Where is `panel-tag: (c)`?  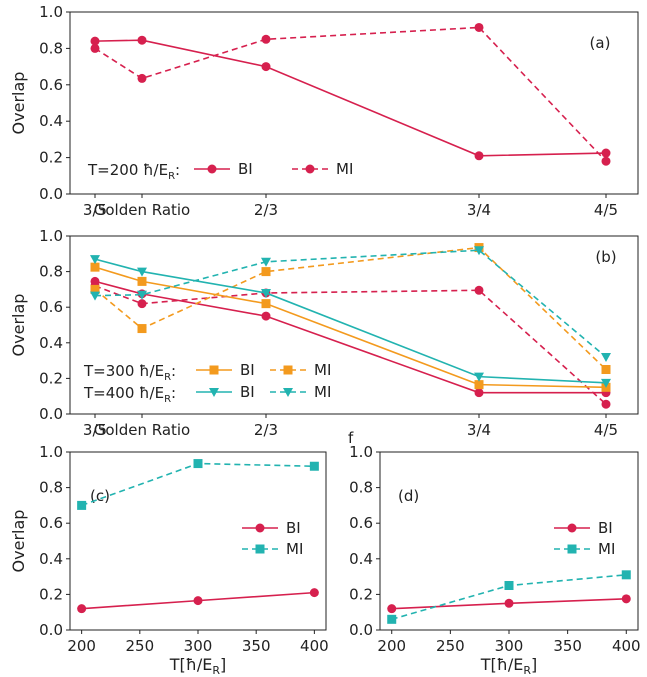
panel-tag: (c) is located at coordinates (100, 496).